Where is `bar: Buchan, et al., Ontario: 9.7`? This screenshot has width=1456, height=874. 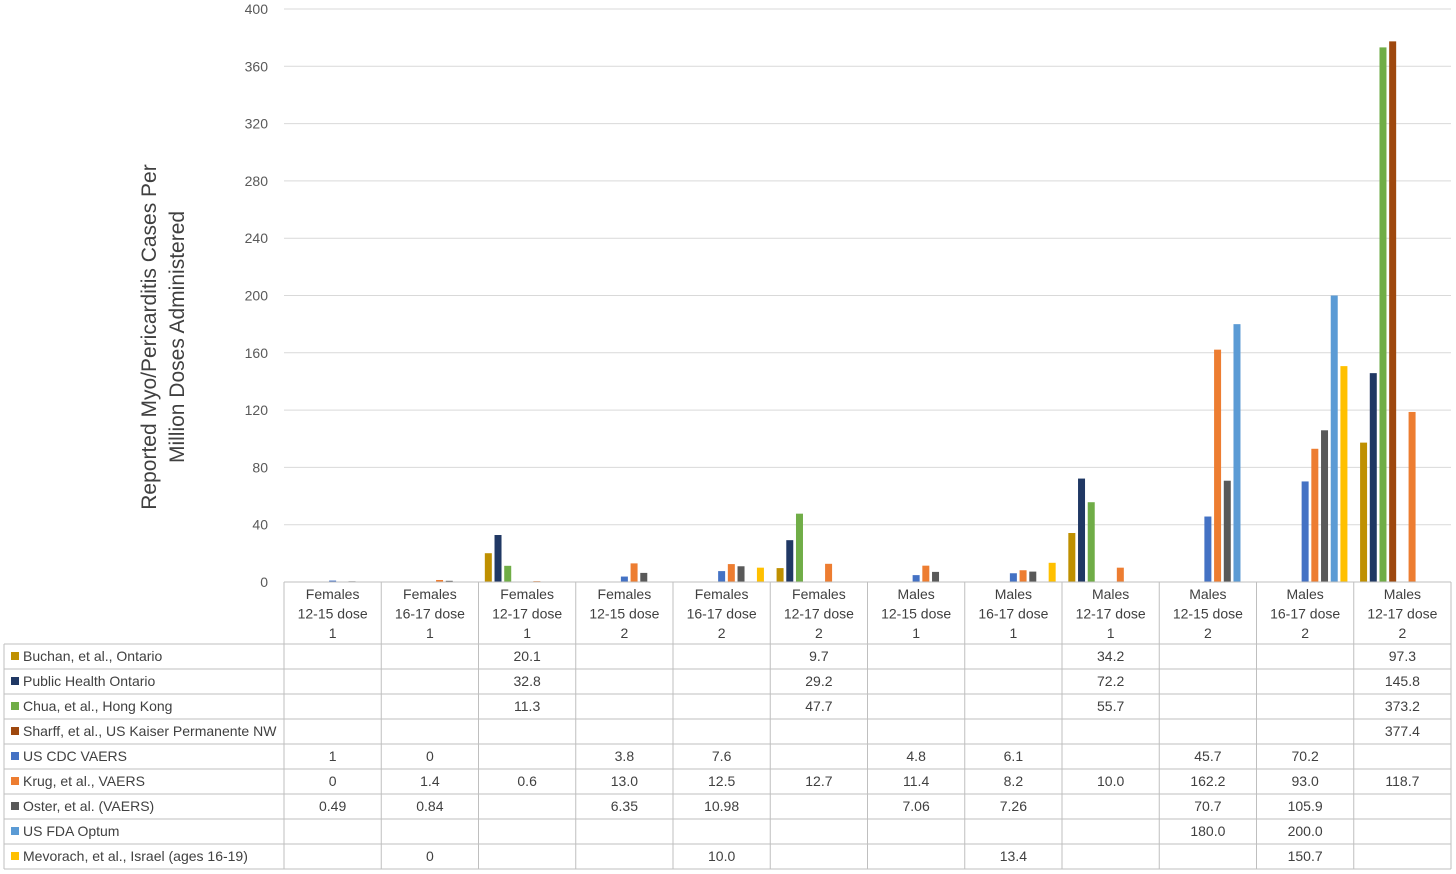 bar: Buchan, et al., Ontario: 9.7 is located at coordinates (780, 575).